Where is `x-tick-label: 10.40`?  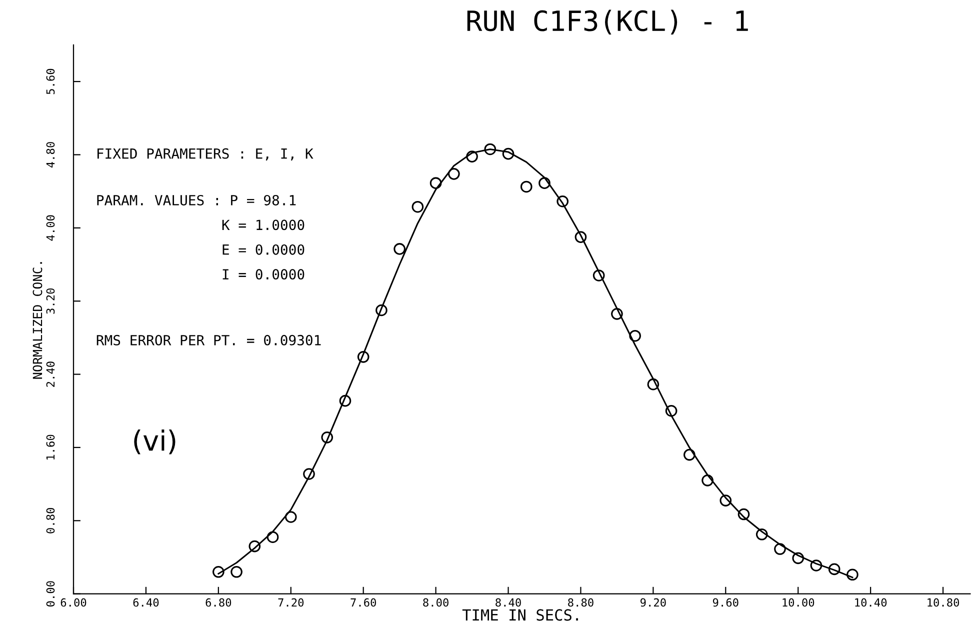 x-tick-label: 10.40 is located at coordinates (871, 602).